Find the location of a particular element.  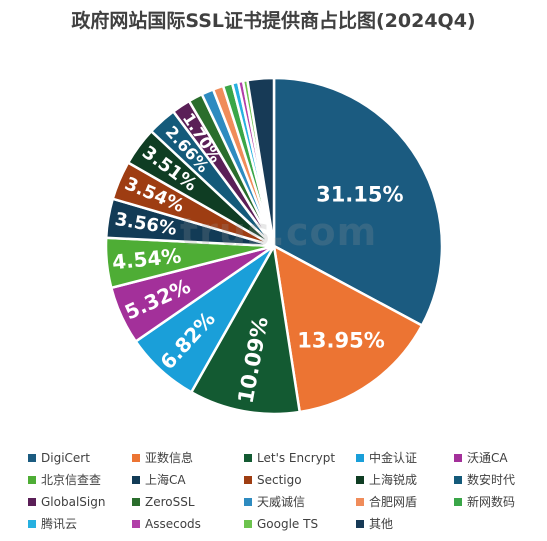

legend-label: 北京信查查 is located at coordinates (71, 480).